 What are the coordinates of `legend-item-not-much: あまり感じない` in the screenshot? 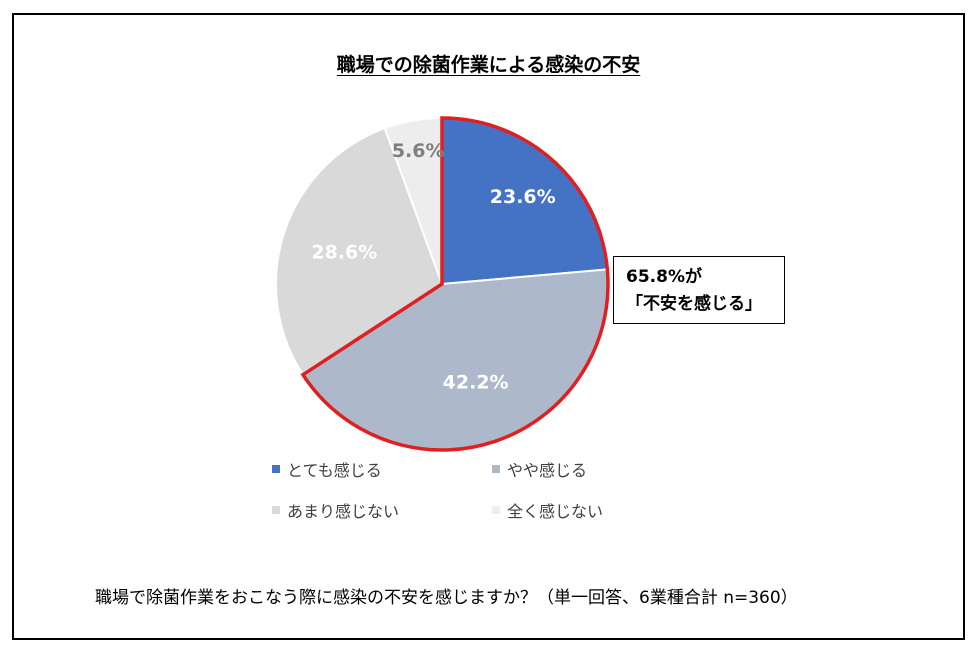 It's located at (335, 510).